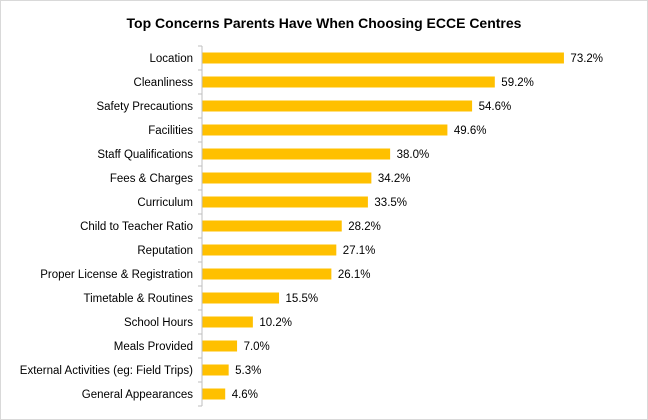  I want to click on category-label: Facilities, so click(170, 131).